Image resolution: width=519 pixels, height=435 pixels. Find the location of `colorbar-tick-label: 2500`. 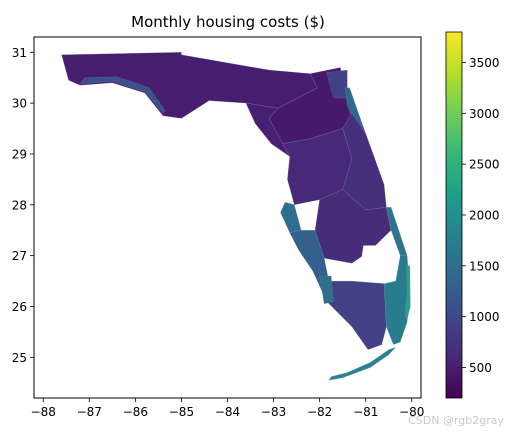

colorbar-tick-label: 2500 is located at coordinates (484, 165).